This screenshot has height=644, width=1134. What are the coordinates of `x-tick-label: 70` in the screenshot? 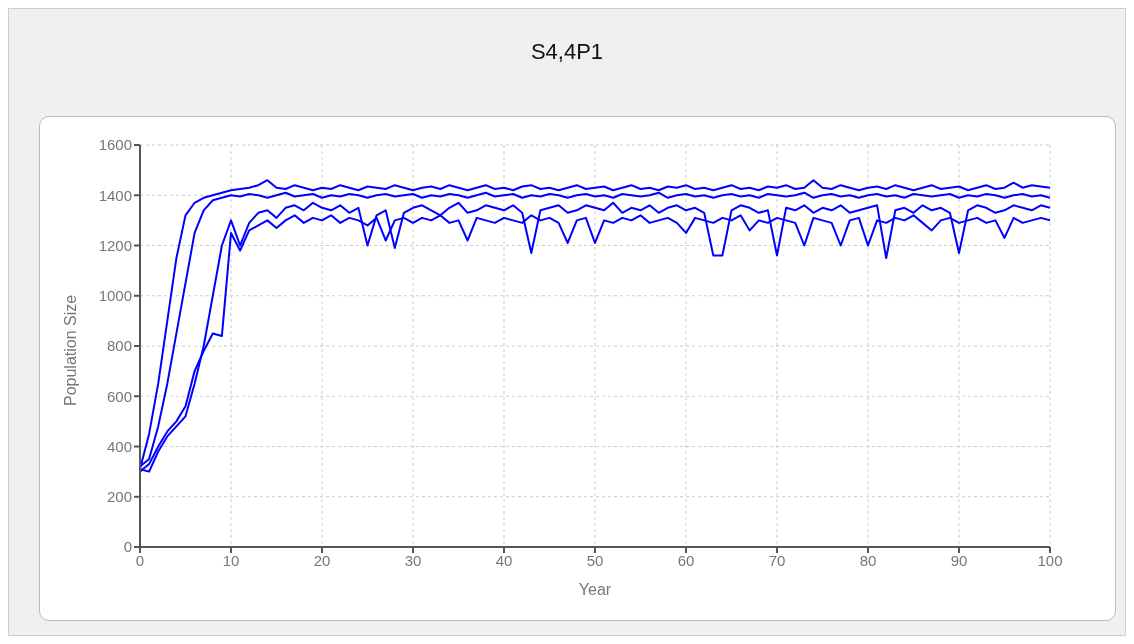 It's located at (777, 560).